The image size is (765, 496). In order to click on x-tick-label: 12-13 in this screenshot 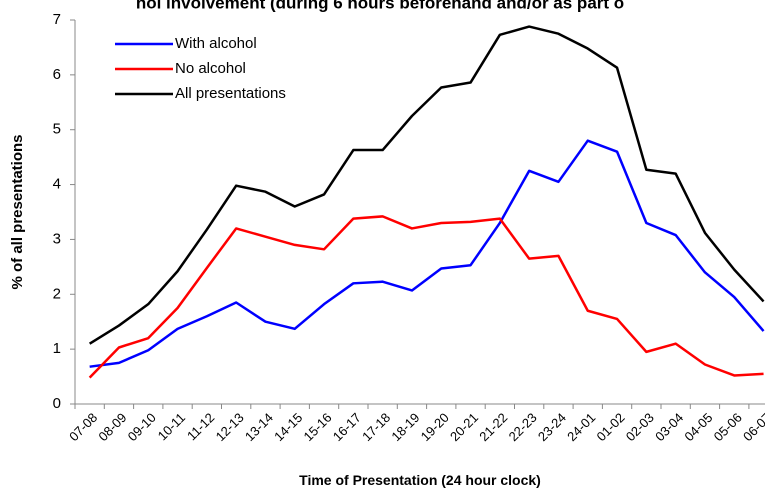, I will do `click(230, 427)`.